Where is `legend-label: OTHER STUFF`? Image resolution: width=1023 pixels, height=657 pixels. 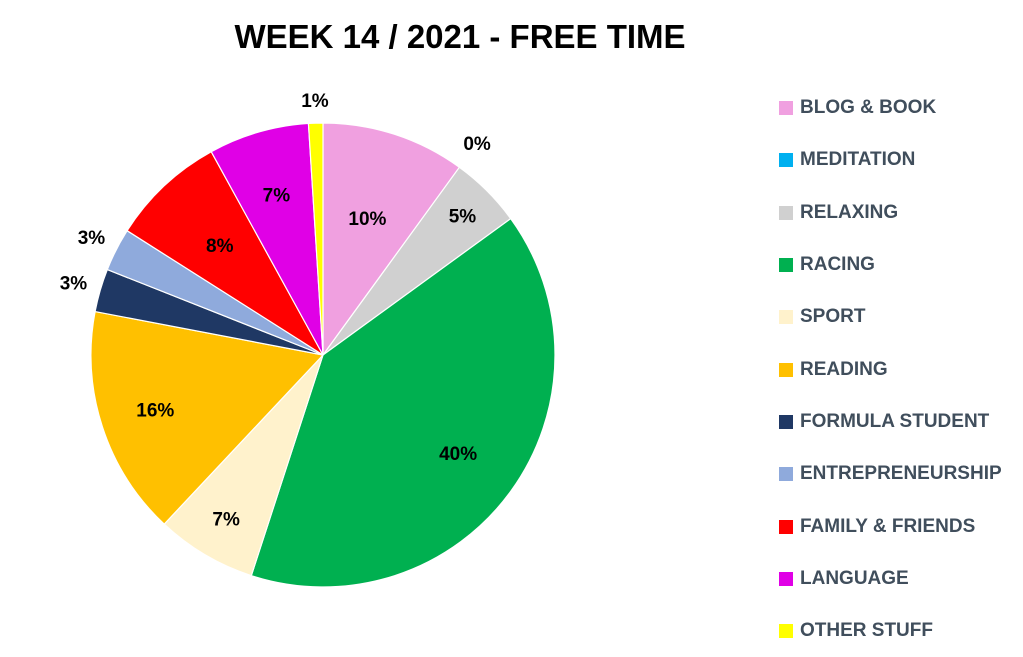
legend-label: OTHER STUFF is located at coordinates (866, 631).